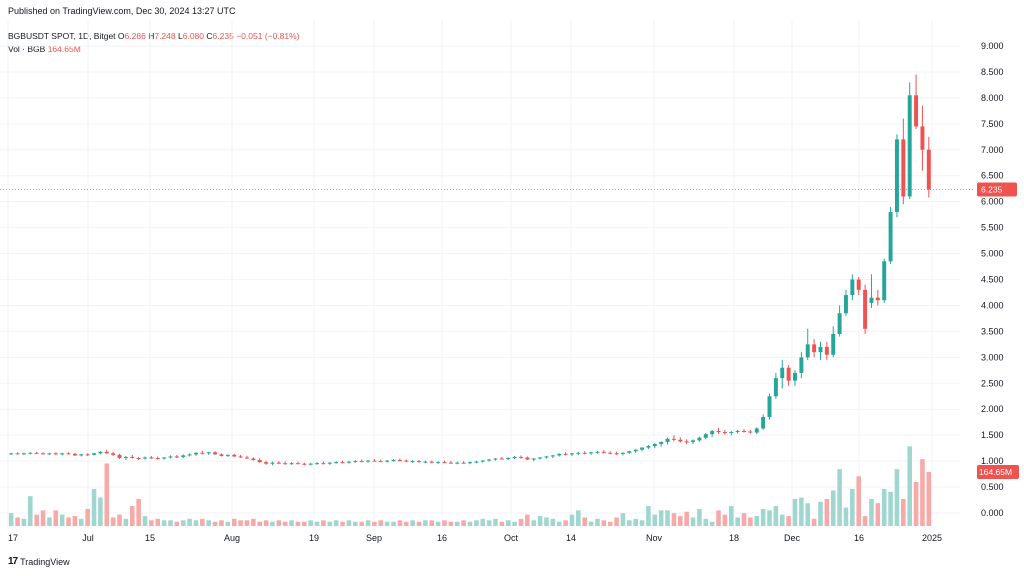 The height and width of the screenshot is (576, 1024). What do you see at coordinates (992, 435) in the screenshot?
I see `price-tick-label: 1.500` at bounding box center [992, 435].